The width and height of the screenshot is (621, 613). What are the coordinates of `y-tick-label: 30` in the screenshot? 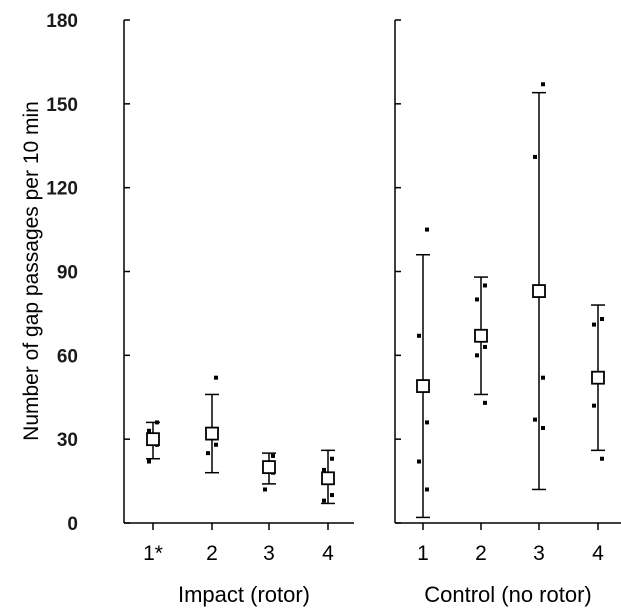 It's located at (67, 440).